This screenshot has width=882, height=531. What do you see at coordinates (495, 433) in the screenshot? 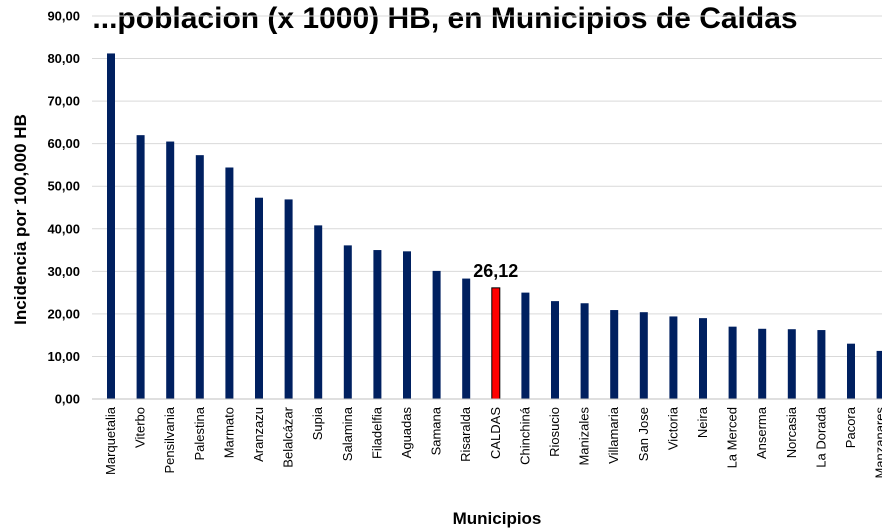
I see `x-tick-label: CALDAS` at bounding box center [495, 433].